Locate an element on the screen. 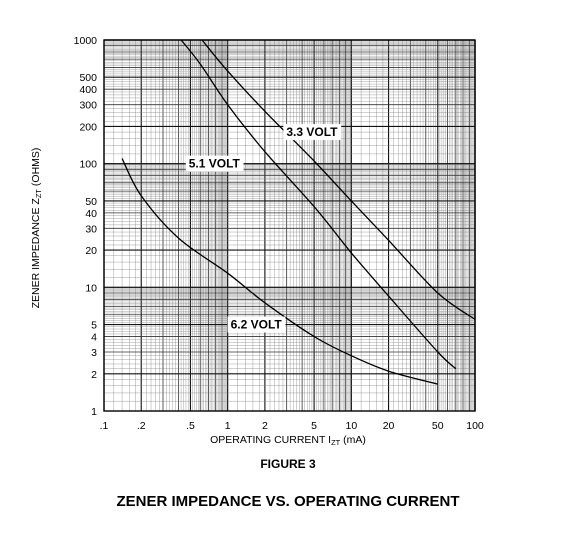  x-tick-label: .1 is located at coordinates (104, 426).